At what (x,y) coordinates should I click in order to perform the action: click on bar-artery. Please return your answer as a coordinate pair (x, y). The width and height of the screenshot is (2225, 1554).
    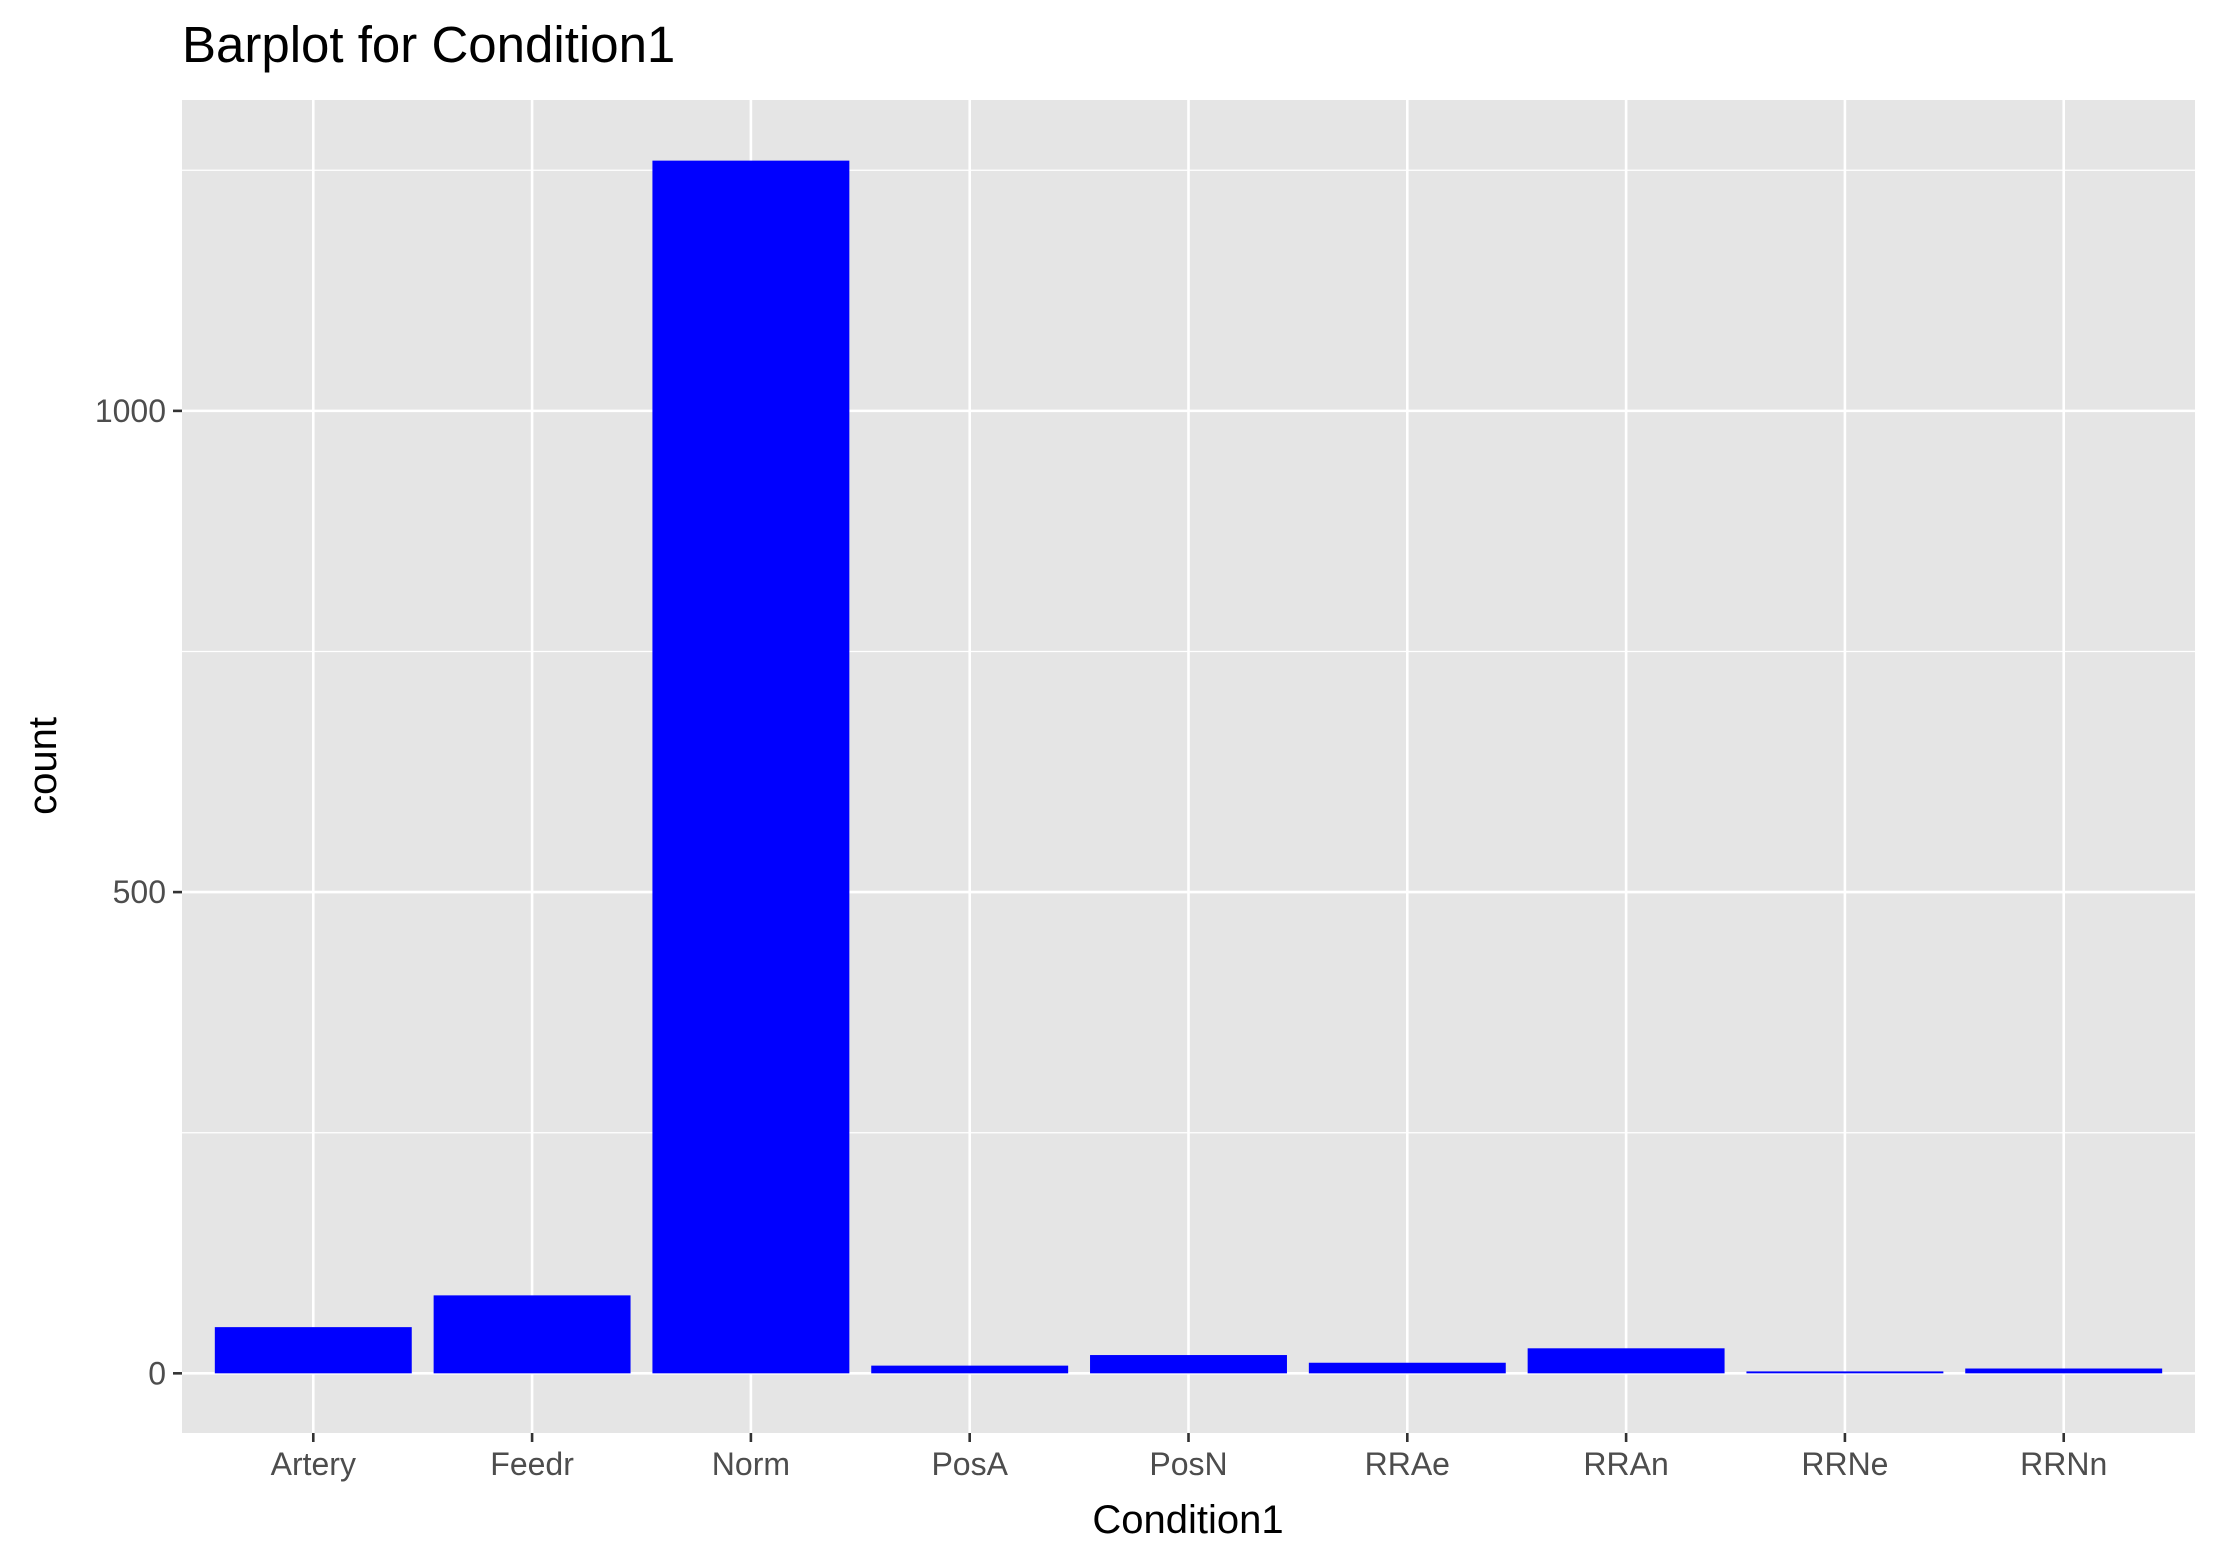
    Looking at the image, I should click on (313, 1350).